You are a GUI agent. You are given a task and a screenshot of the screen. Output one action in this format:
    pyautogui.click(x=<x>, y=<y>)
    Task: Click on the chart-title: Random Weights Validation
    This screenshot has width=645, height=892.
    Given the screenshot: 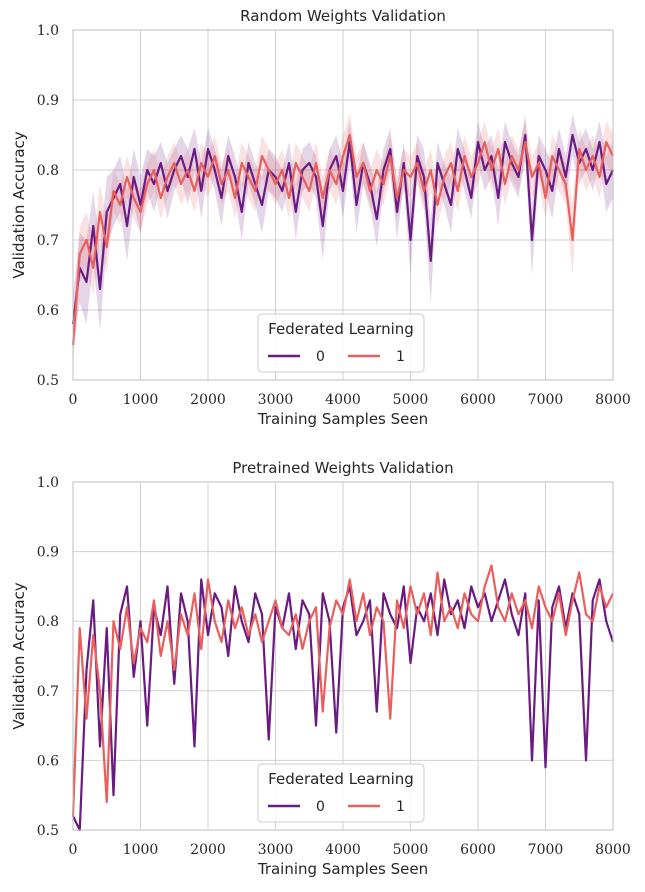 What is the action you would take?
    pyautogui.click(x=343, y=16)
    